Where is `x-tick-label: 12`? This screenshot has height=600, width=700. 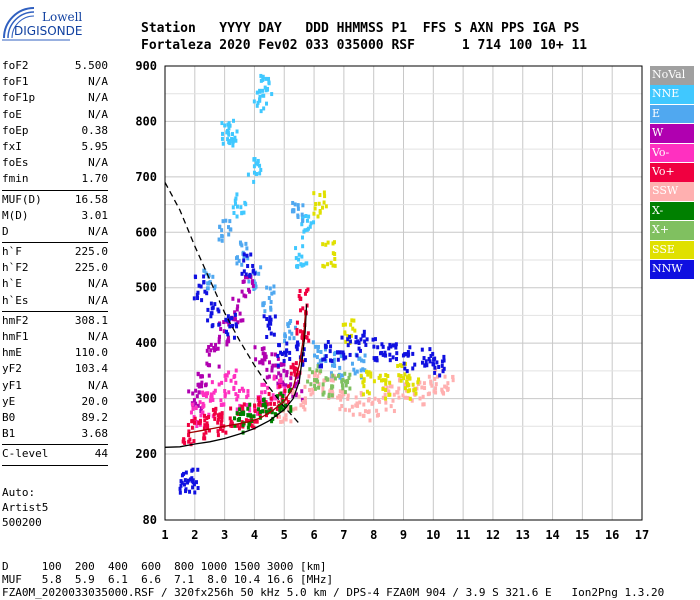
x-tick-label: 12 is located at coordinates (493, 535).